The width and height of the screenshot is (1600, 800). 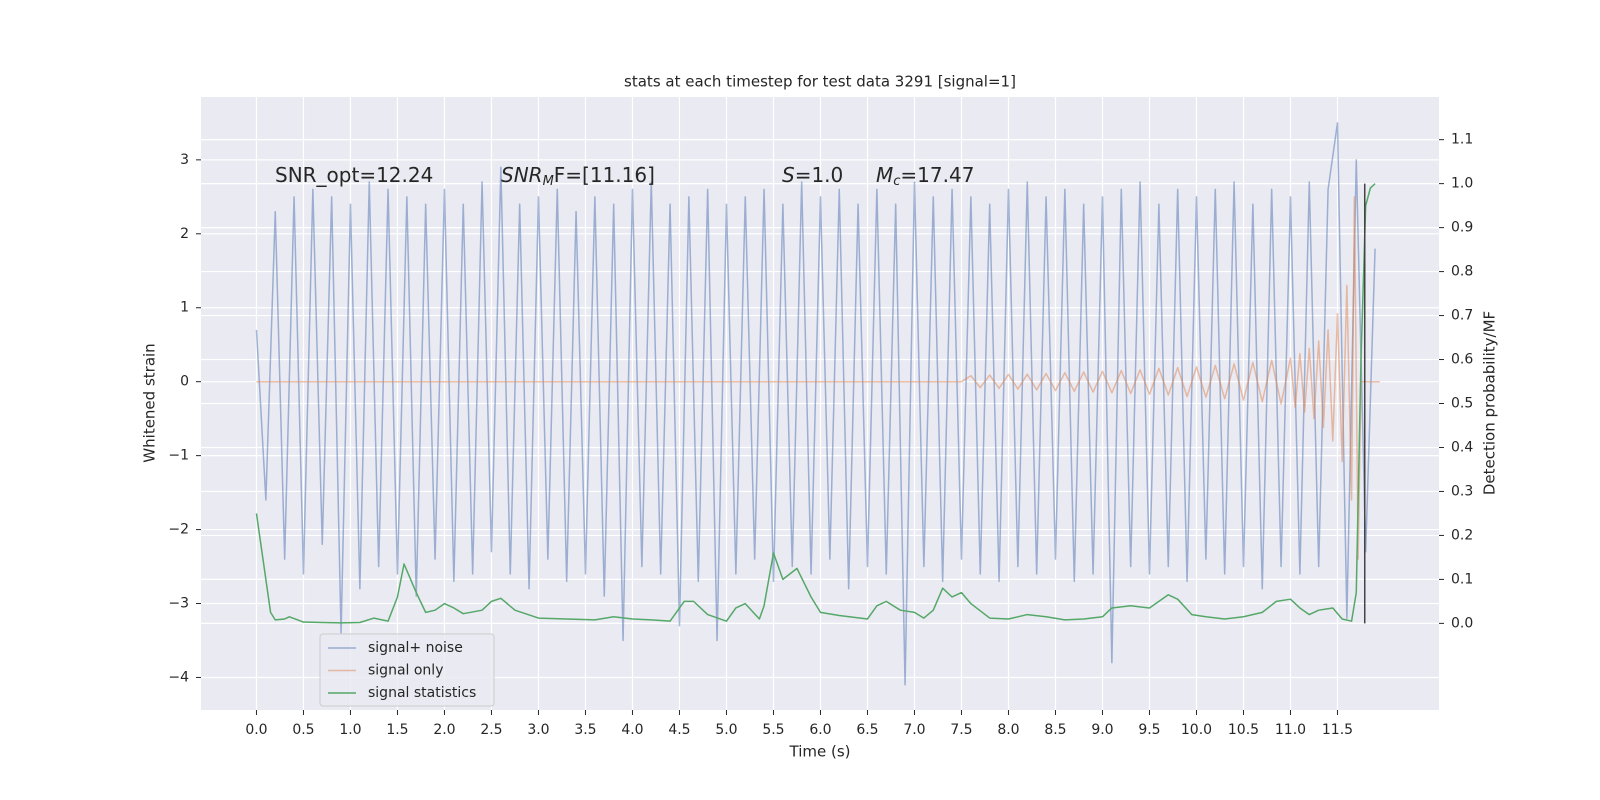 I want to click on x-tick-label: 5.5, so click(x=773, y=730).